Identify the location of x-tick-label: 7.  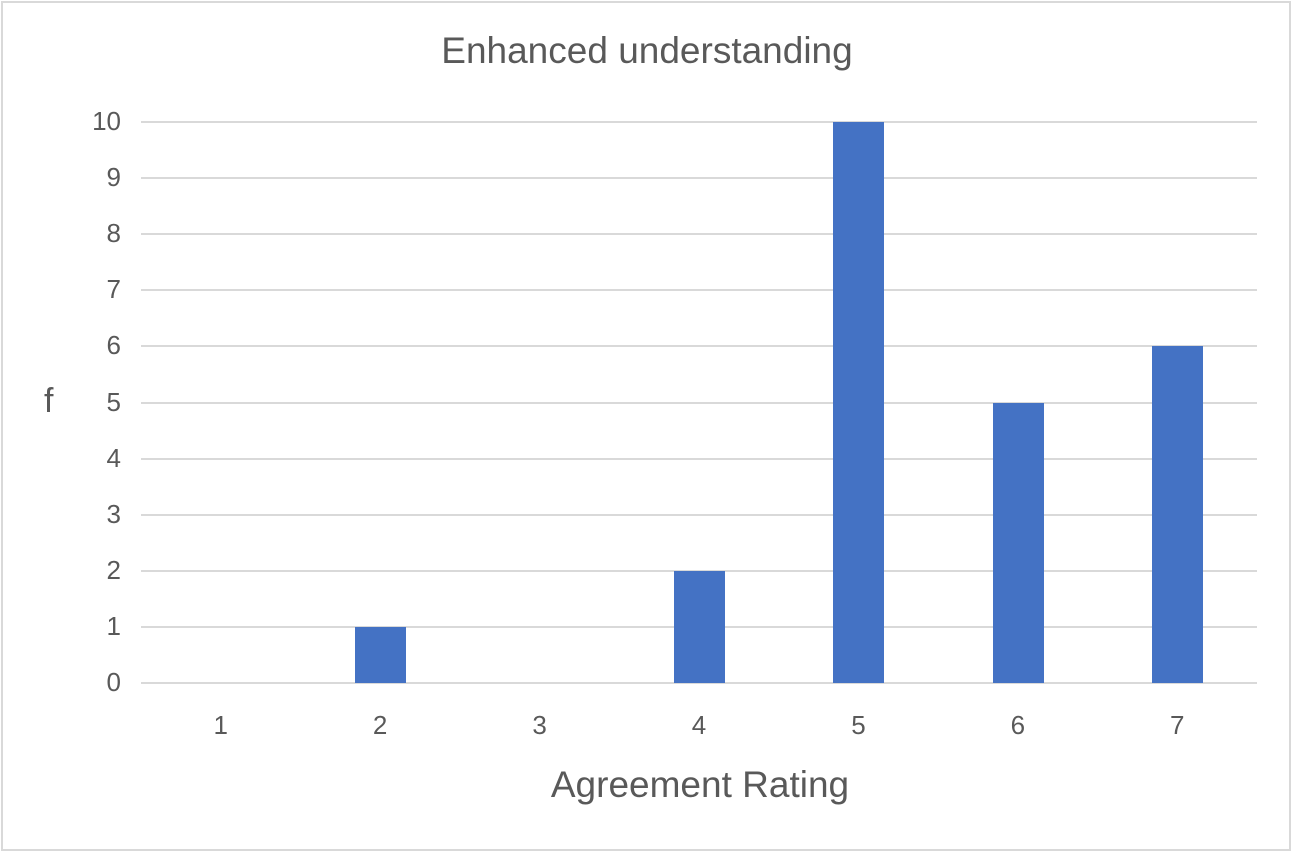
(1177, 725).